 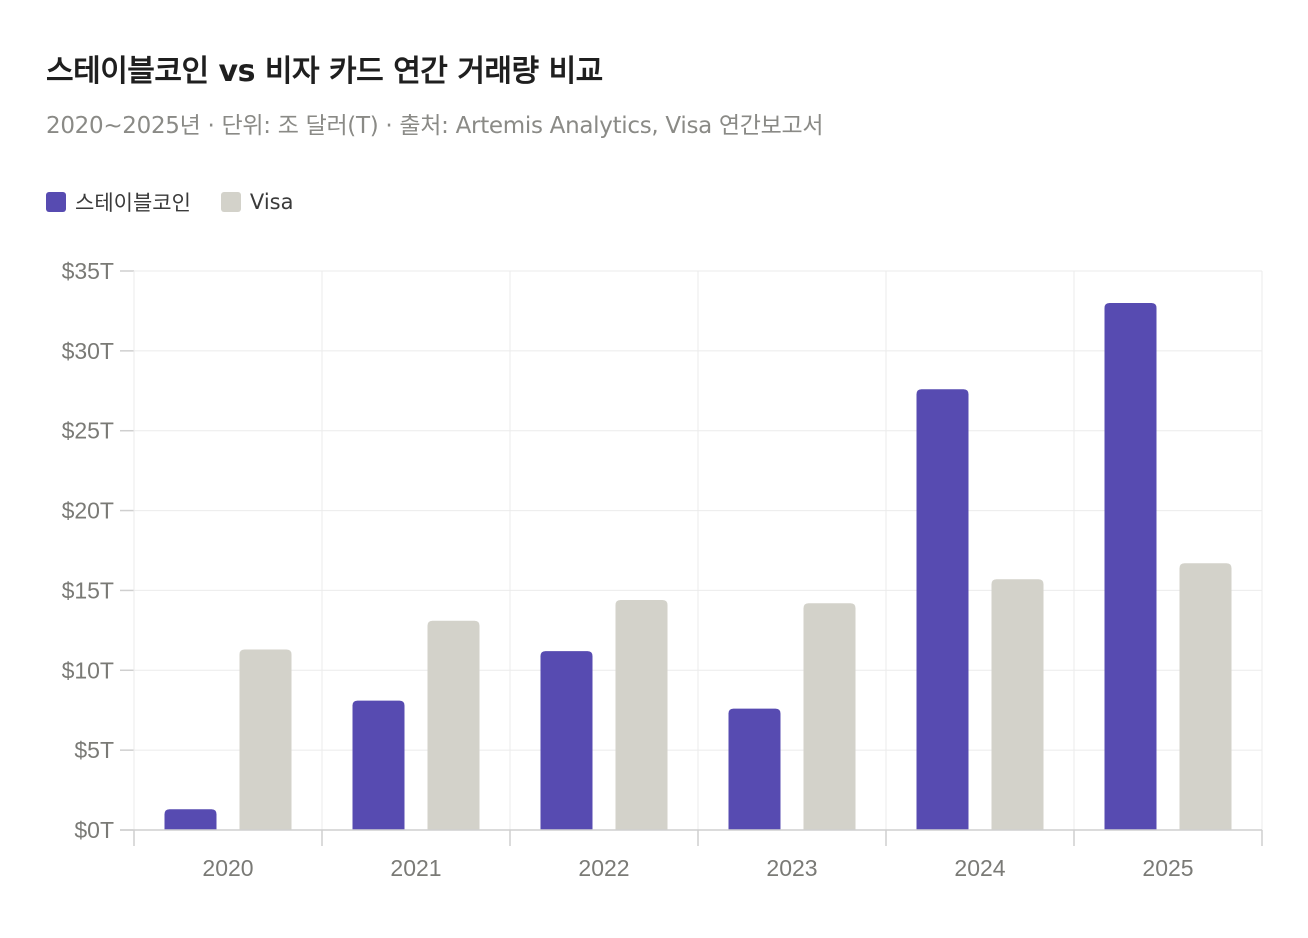 I want to click on legend-item-stablecoin: 스테이블코인, so click(x=118, y=202).